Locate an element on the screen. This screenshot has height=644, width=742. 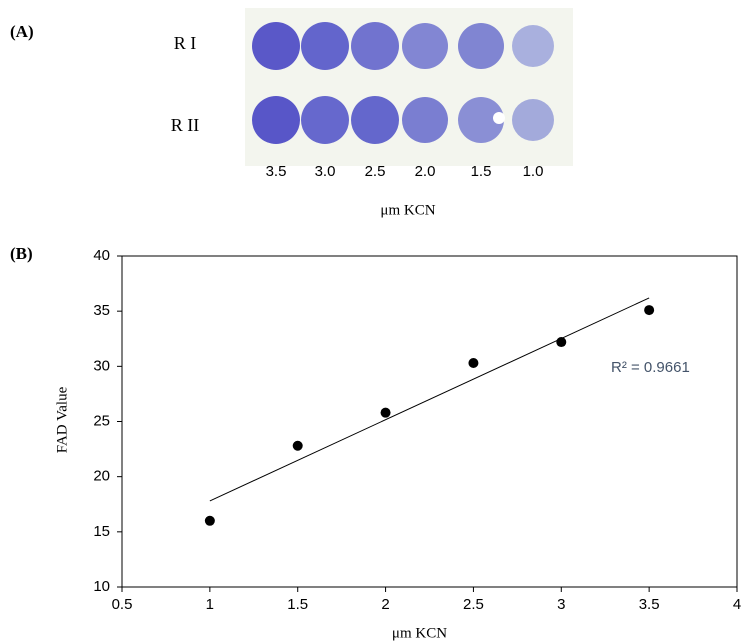
row-label: R II is located at coordinates (185, 125).